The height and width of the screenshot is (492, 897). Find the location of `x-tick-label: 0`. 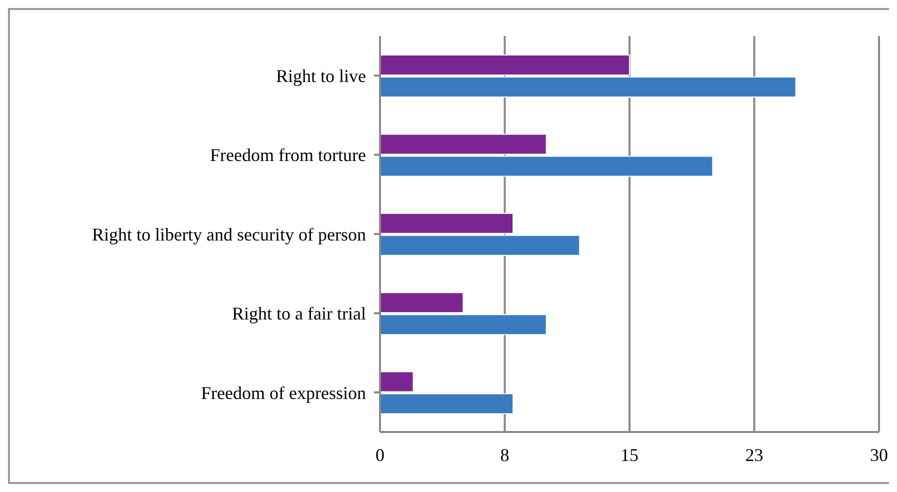

x-tick-label: 0 is located at coordinates (380, 454).